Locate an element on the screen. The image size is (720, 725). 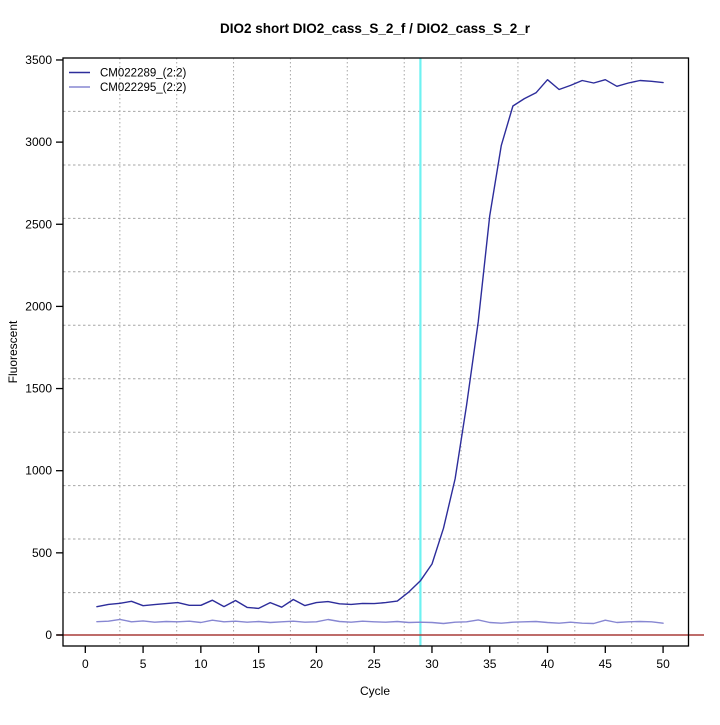
x-tick-label: 5 is located at coordinates (143, 664).